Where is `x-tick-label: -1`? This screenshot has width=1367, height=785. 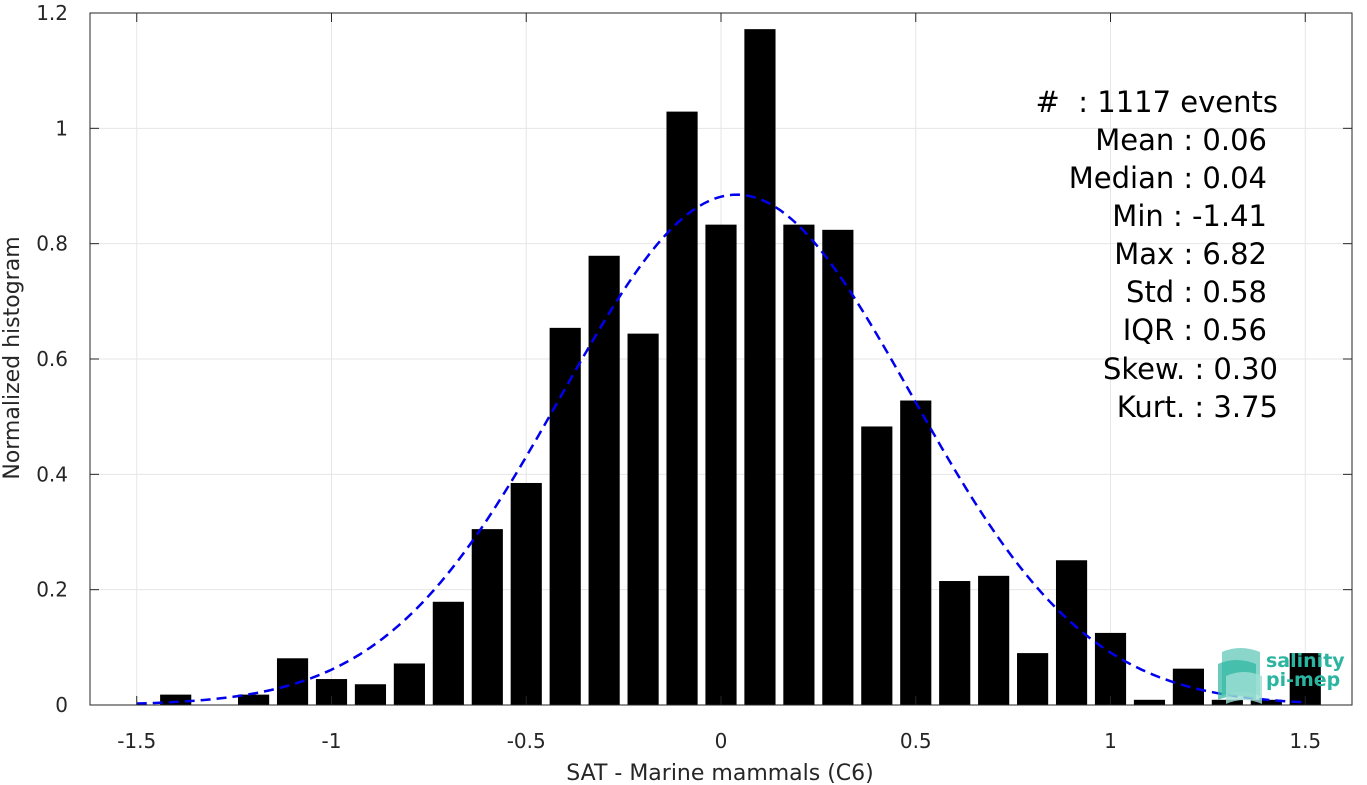
x-tick-label: -1 is located at coordinates (332, 741).